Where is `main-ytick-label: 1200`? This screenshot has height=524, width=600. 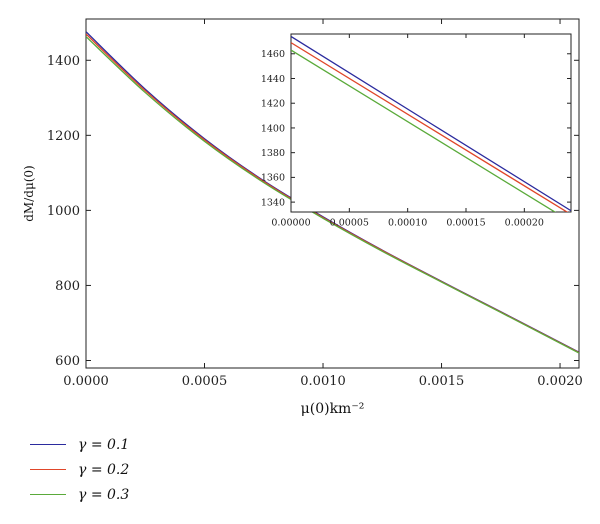 main-ytick-label: 1200 is located at coordinates (63, 136).